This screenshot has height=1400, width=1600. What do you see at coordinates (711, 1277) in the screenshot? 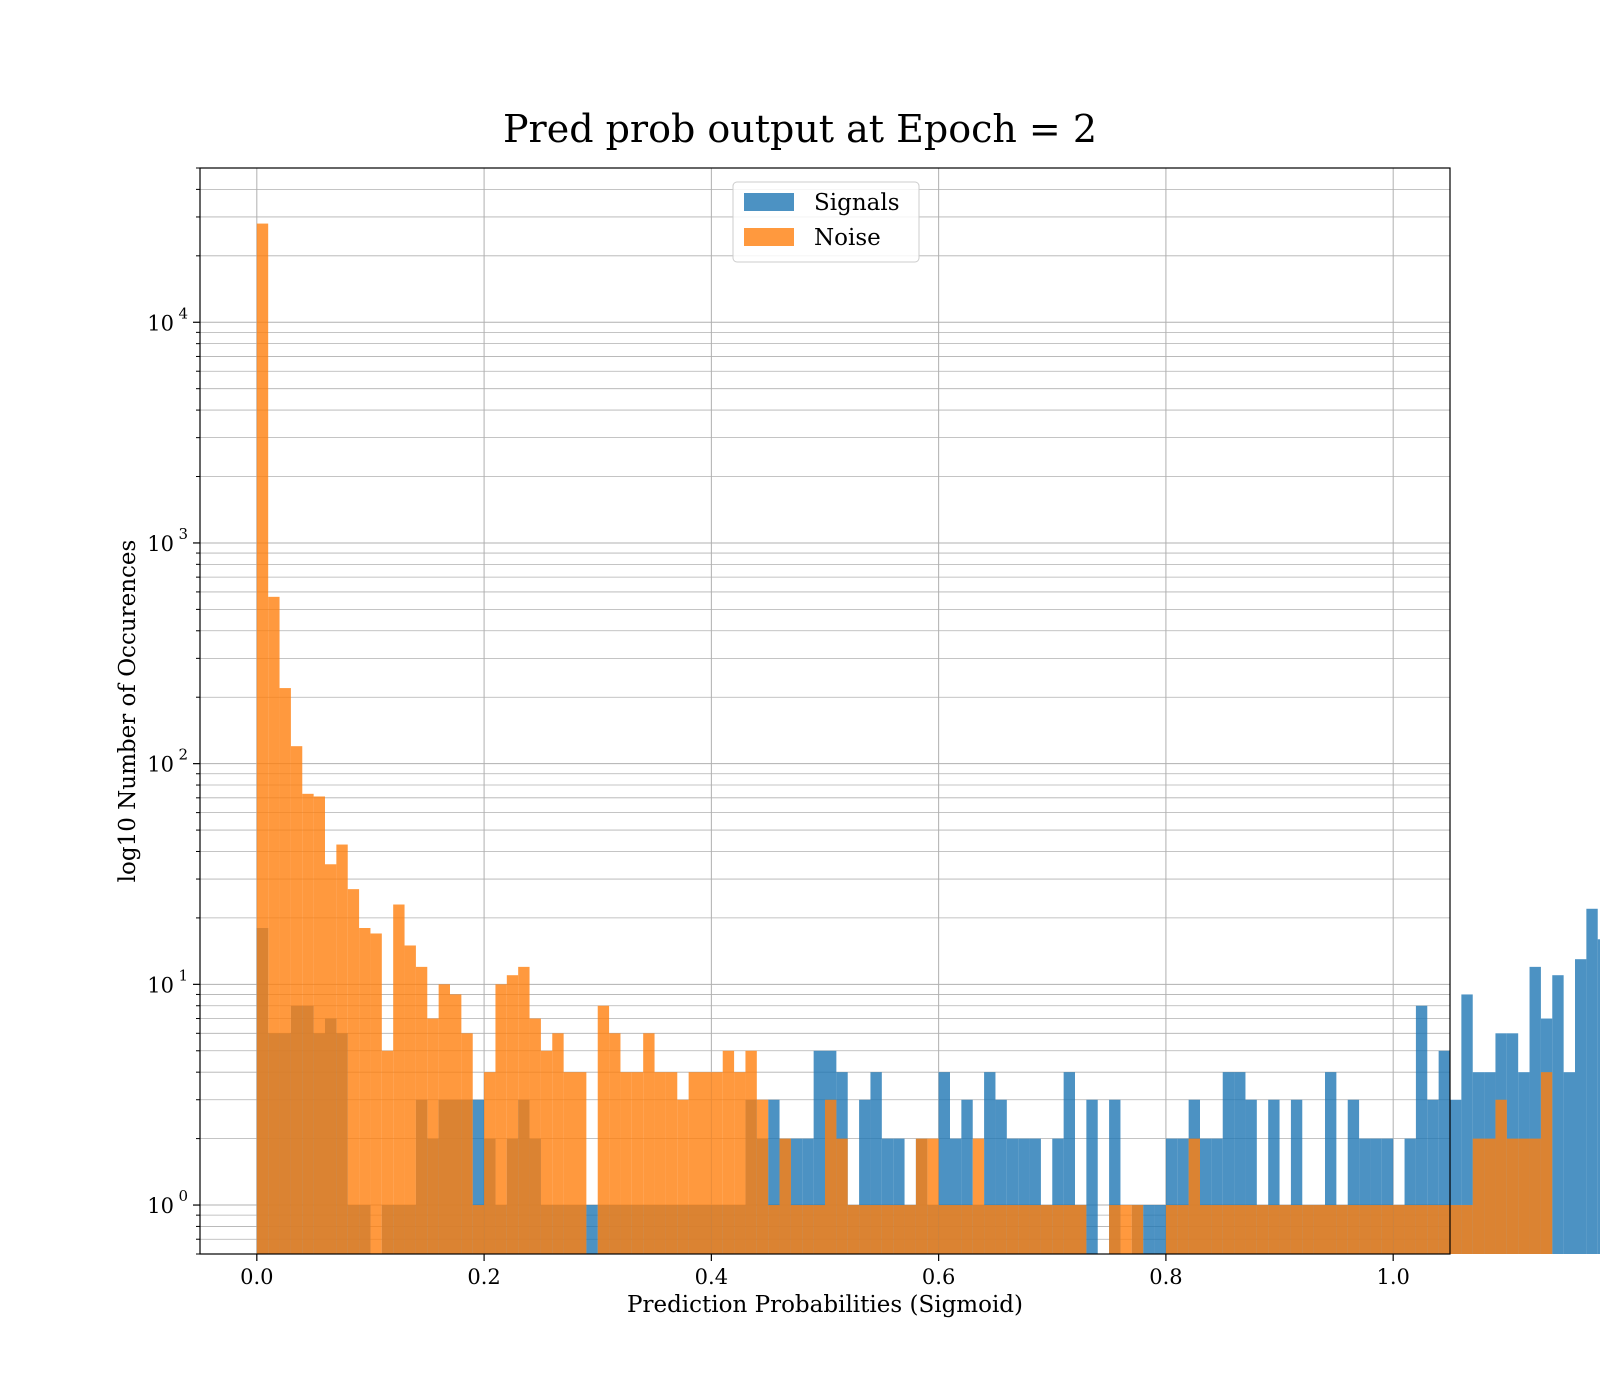
I see `x-tick-label: 0.4` at bounding box center [711, 1277].